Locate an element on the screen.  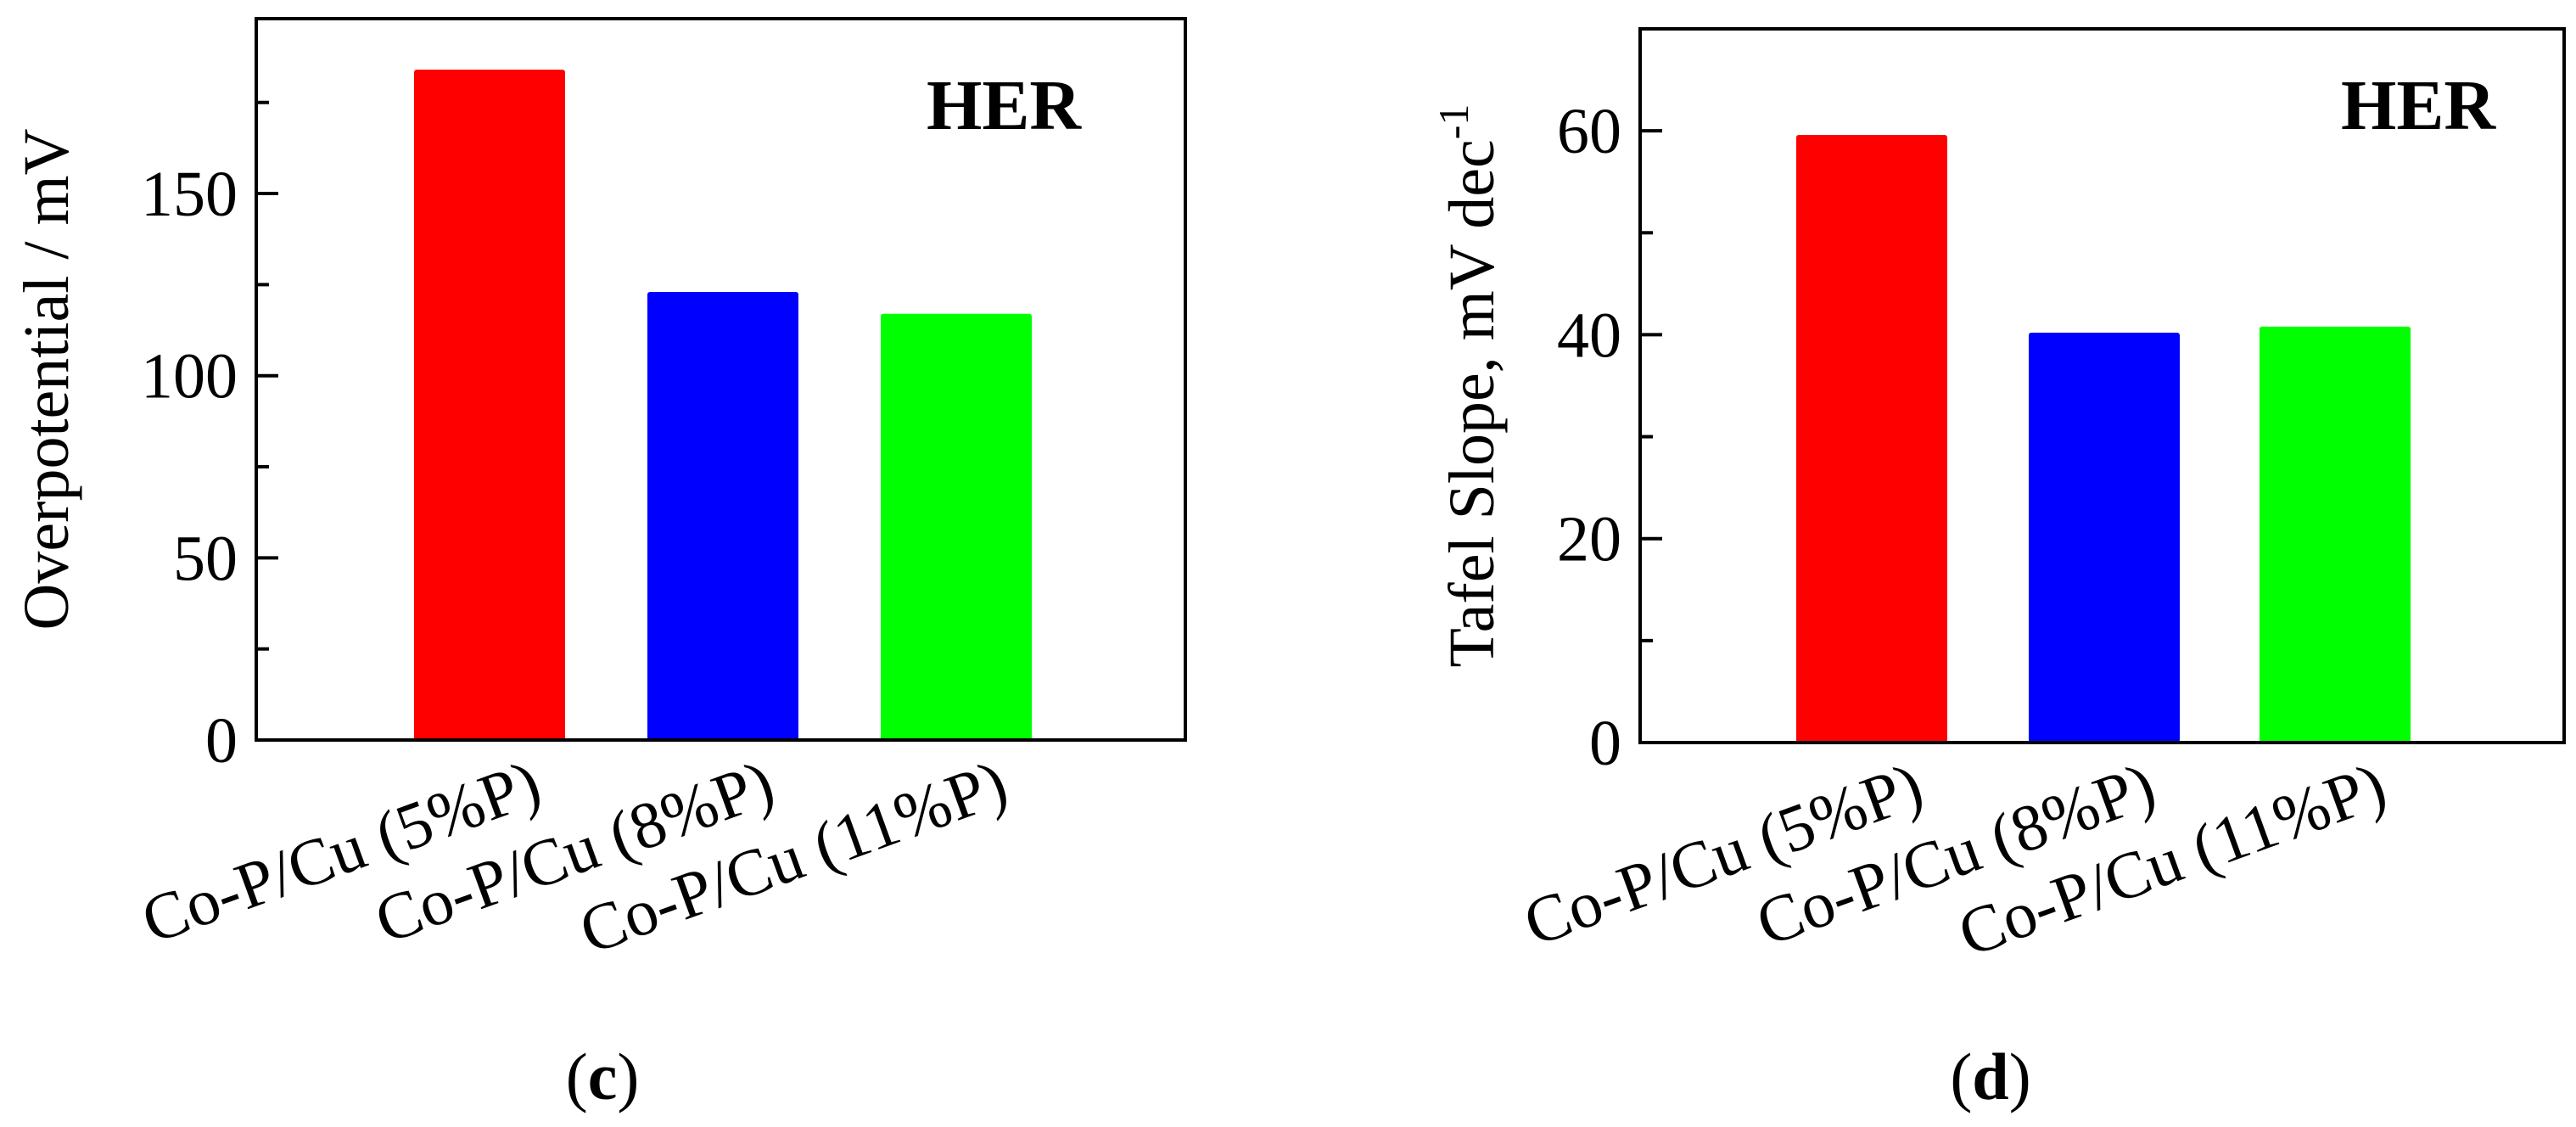
y-tick-label: 60 is located at coordinates (1589, 131).